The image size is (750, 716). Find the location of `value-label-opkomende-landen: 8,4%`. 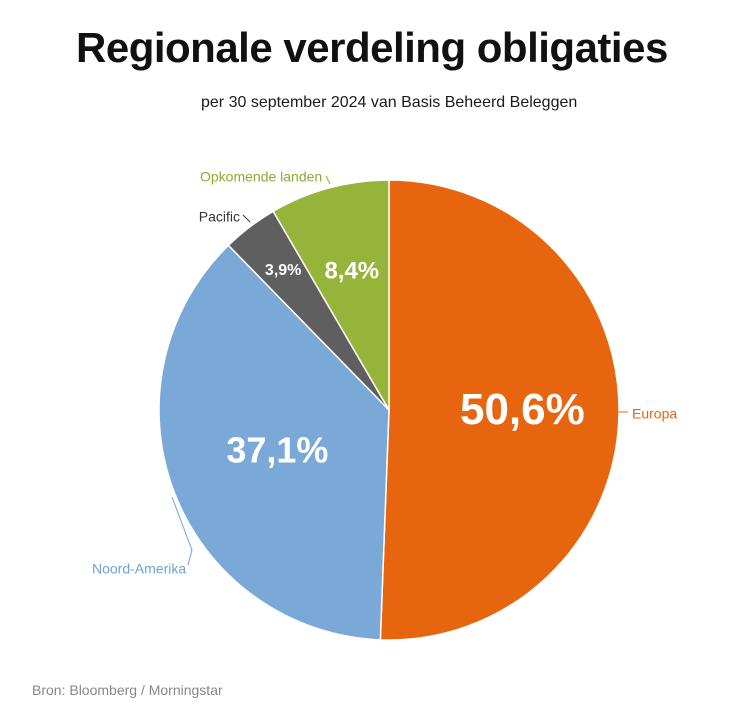

value-label-opkomende-landen: 8,4% is located at coordinates (351, 271).